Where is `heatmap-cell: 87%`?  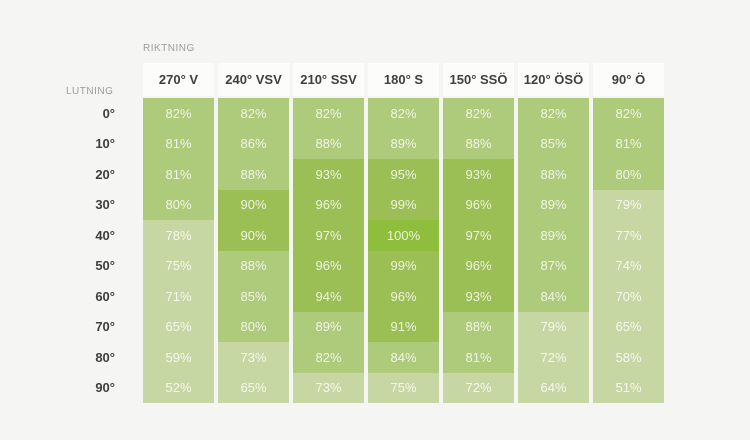 heatmap-cell: 87% is located at coordinates (553, 265).